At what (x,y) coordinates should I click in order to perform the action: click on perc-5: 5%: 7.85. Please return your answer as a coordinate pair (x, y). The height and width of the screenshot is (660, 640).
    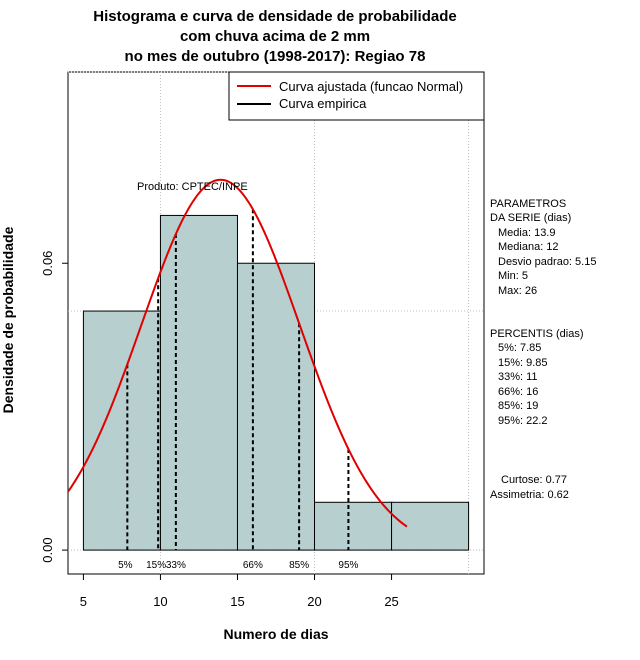
    Looking at the image, I should click on (519, 348).